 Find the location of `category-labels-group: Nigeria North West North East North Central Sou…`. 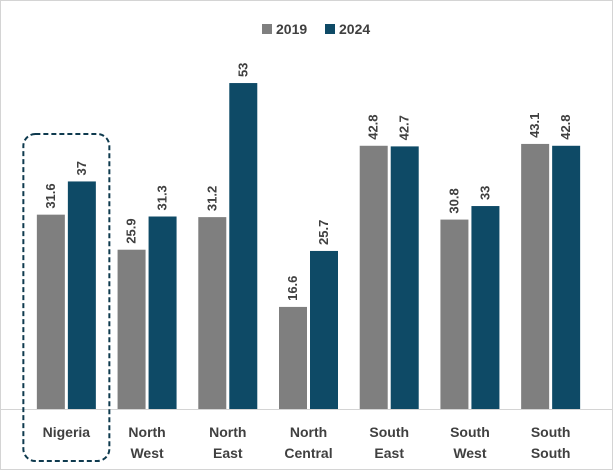

category-labels-group: Nigeria North West North East North Central Sou… is located at coordinates (307, 442).